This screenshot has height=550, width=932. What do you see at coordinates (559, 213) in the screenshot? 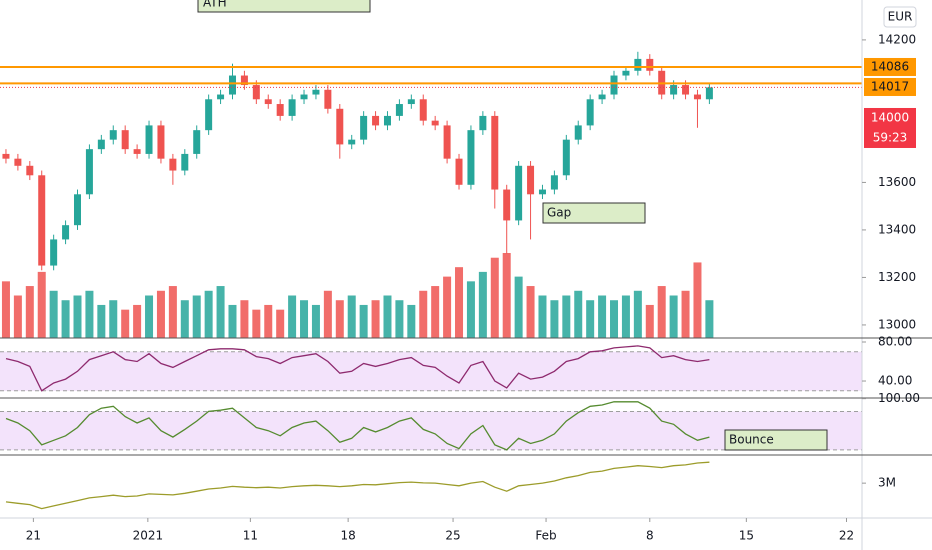
I see `annotation-text: Gap` at bounding box center [559, 213].